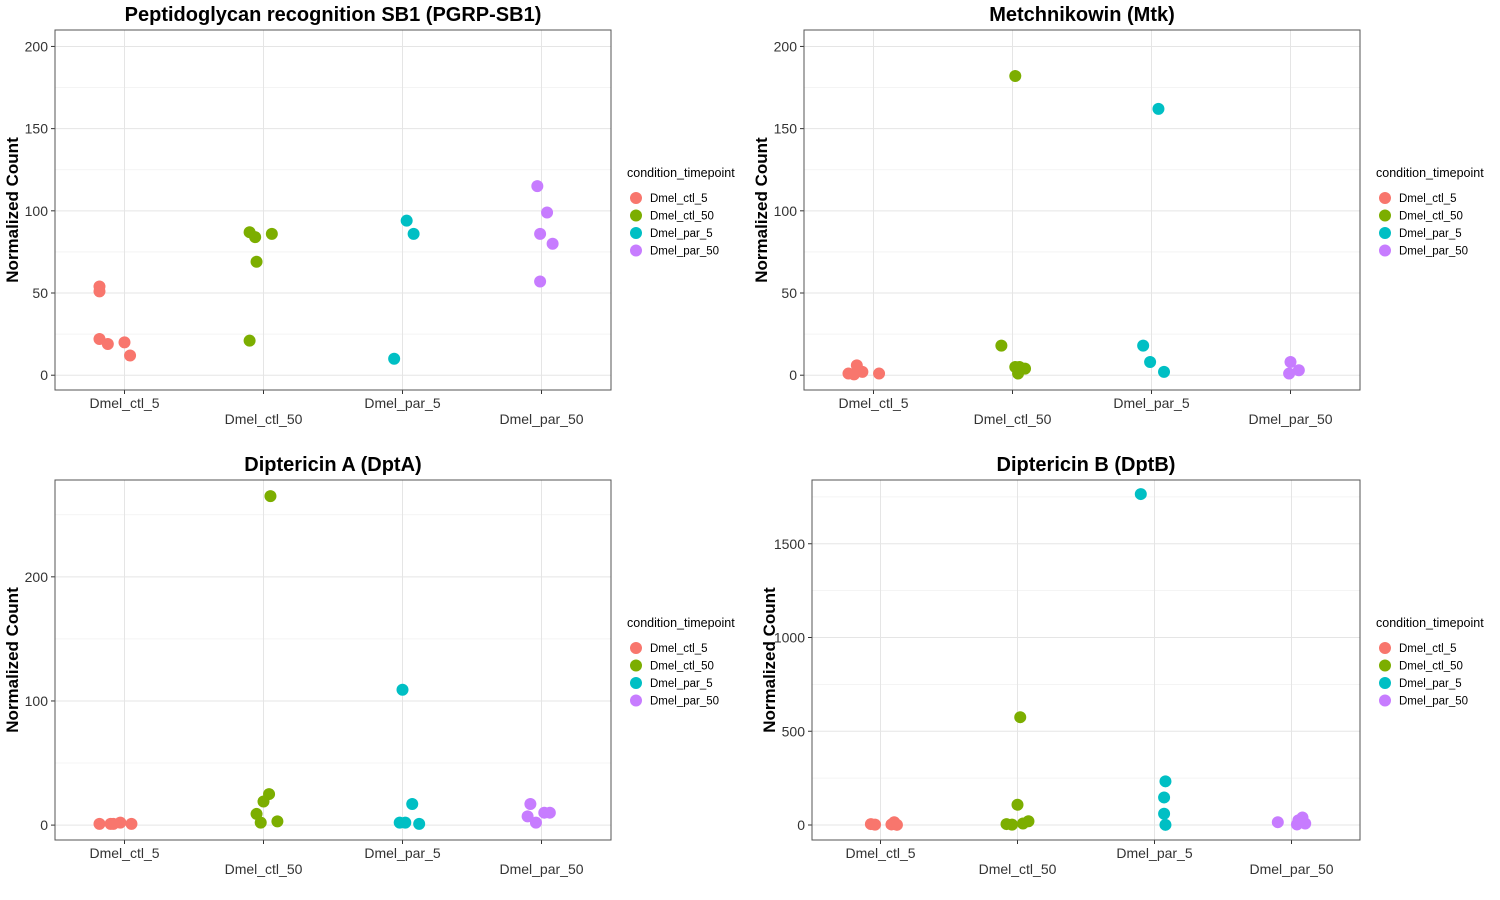 The width and height of the screenshot is (1500, 900). What do you see at coordinates (1290, 419) in the screenshot?
I see `x-tick-label: Dmel_par_50` at bounding box center [1290, 419].